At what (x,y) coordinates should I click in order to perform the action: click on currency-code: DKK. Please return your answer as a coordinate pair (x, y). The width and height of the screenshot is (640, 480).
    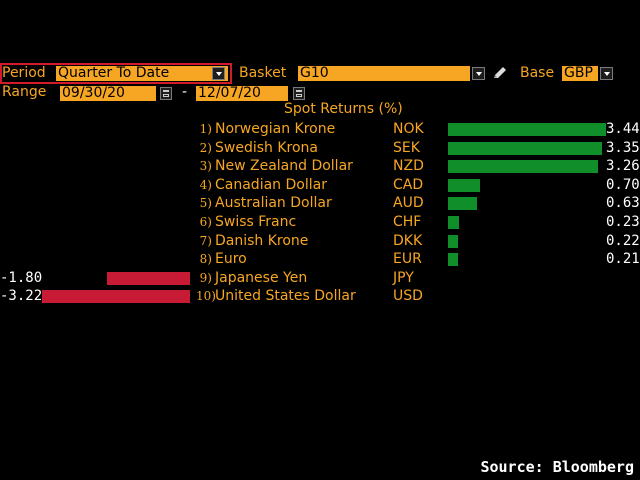
    Looking at the image, I should click on (408, 240).